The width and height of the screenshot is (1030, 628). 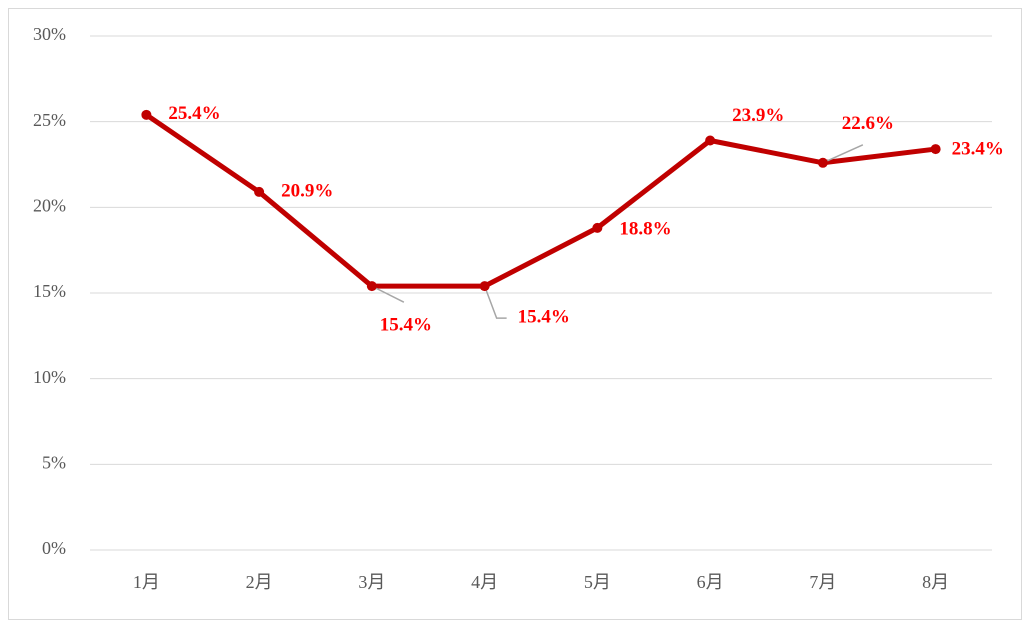 I want to click on y-tick-label: 20%, so click(x=49, y=205).